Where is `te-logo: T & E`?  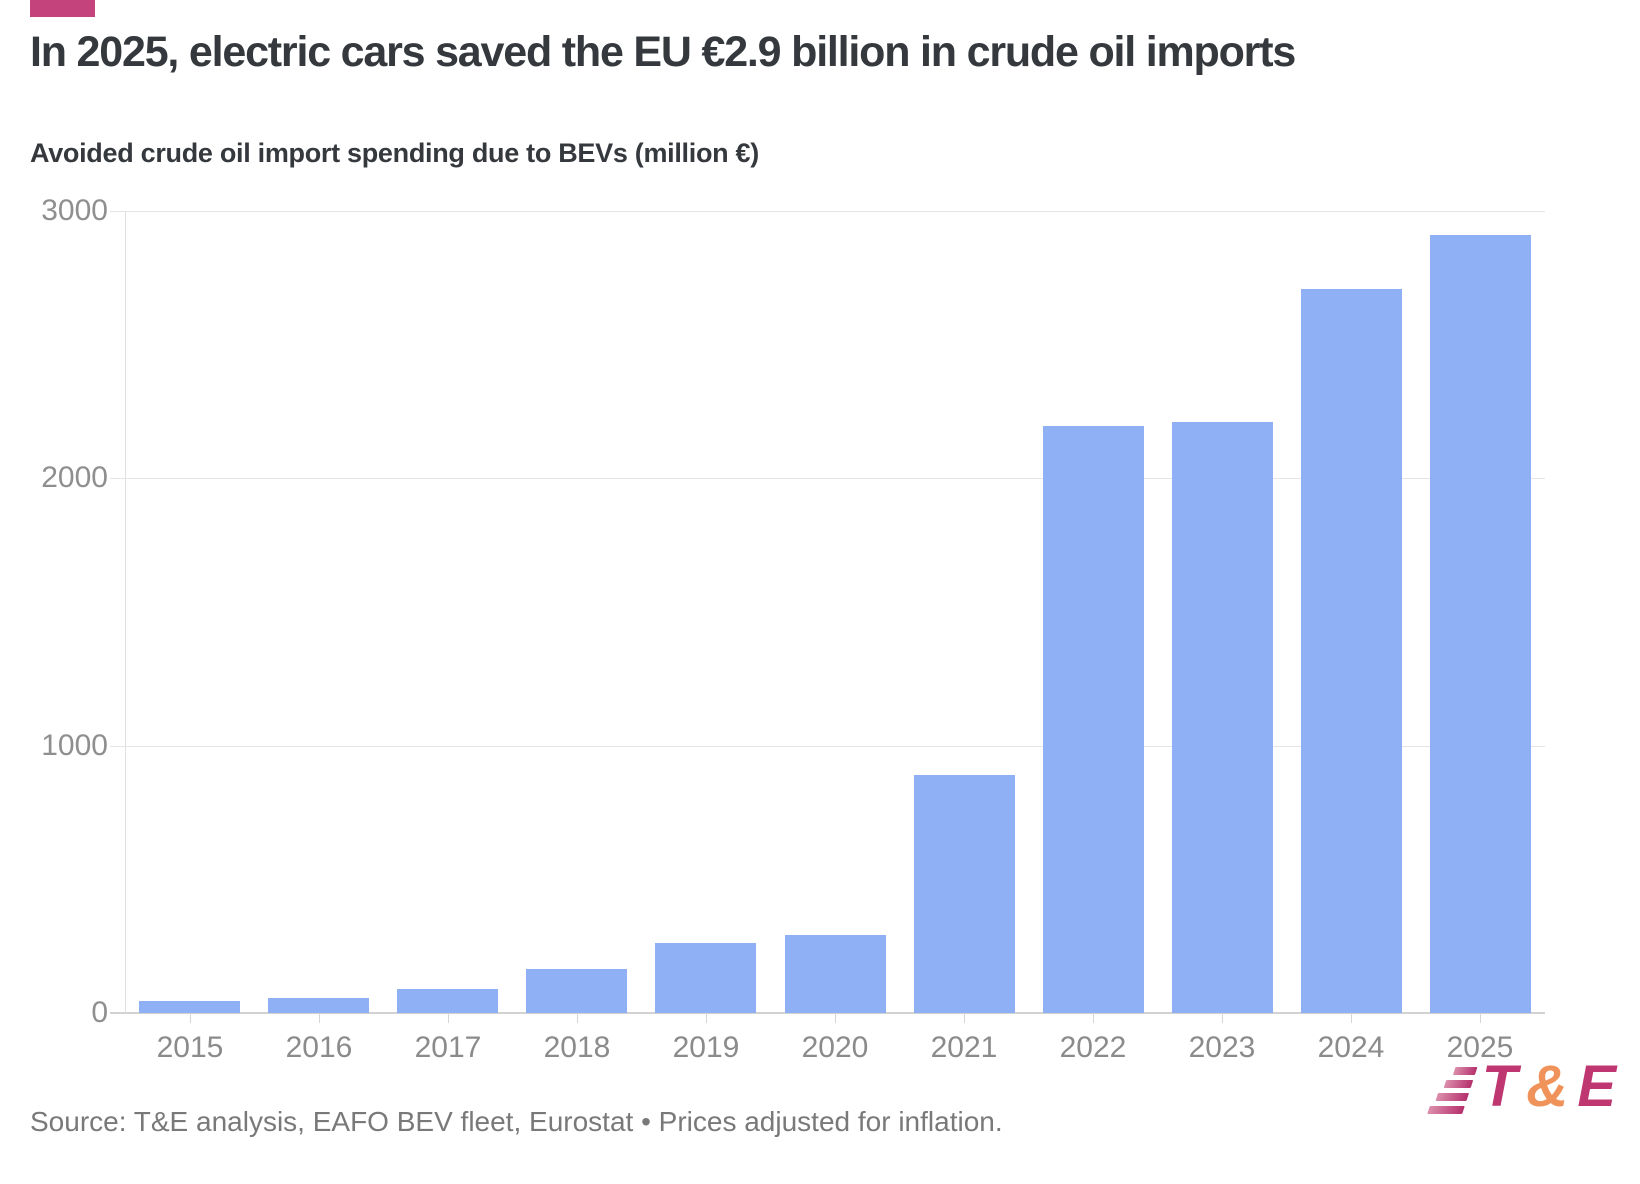
te-logo: T & E is located at coordinates (1521, 1086).